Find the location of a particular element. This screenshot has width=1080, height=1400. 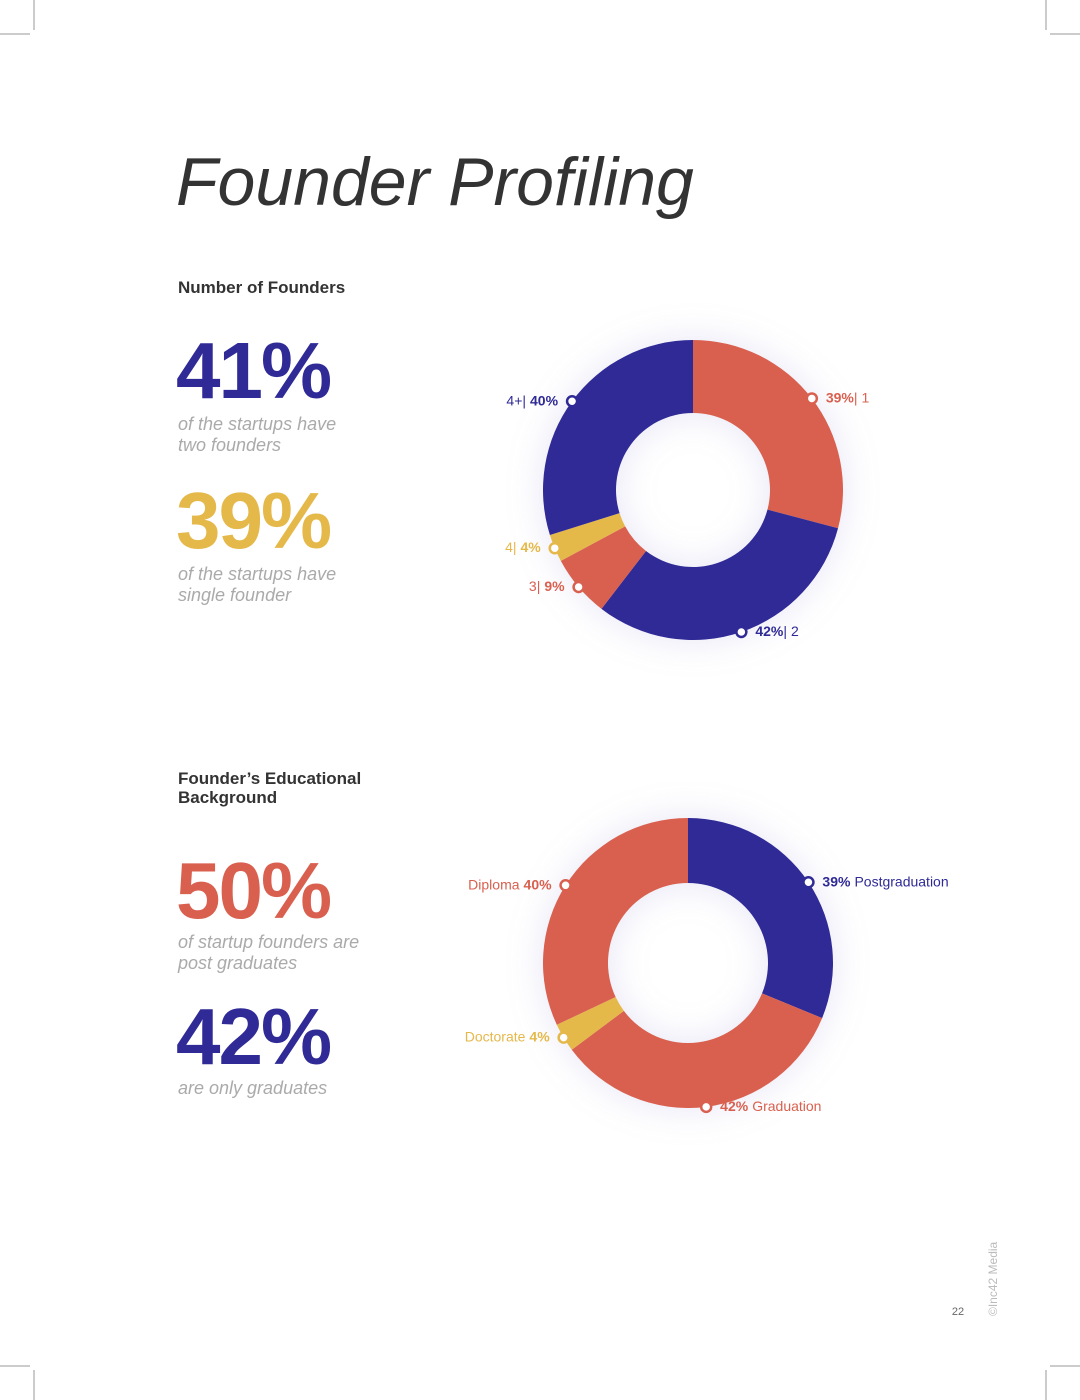

slice-category: Graduation is located at coordinates (786, 1106).